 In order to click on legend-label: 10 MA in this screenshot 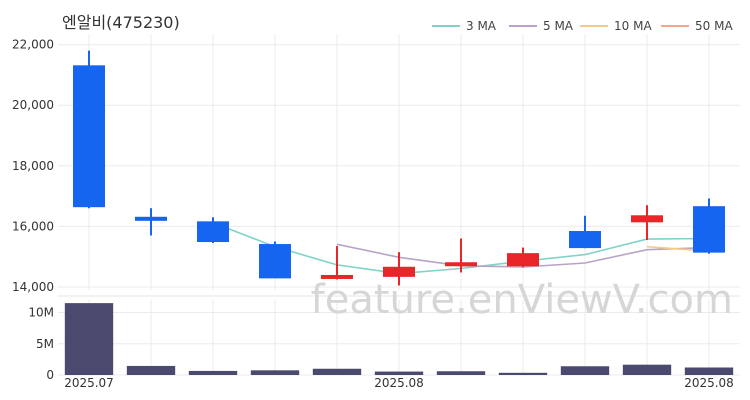, I will do `click(633, 26)`.